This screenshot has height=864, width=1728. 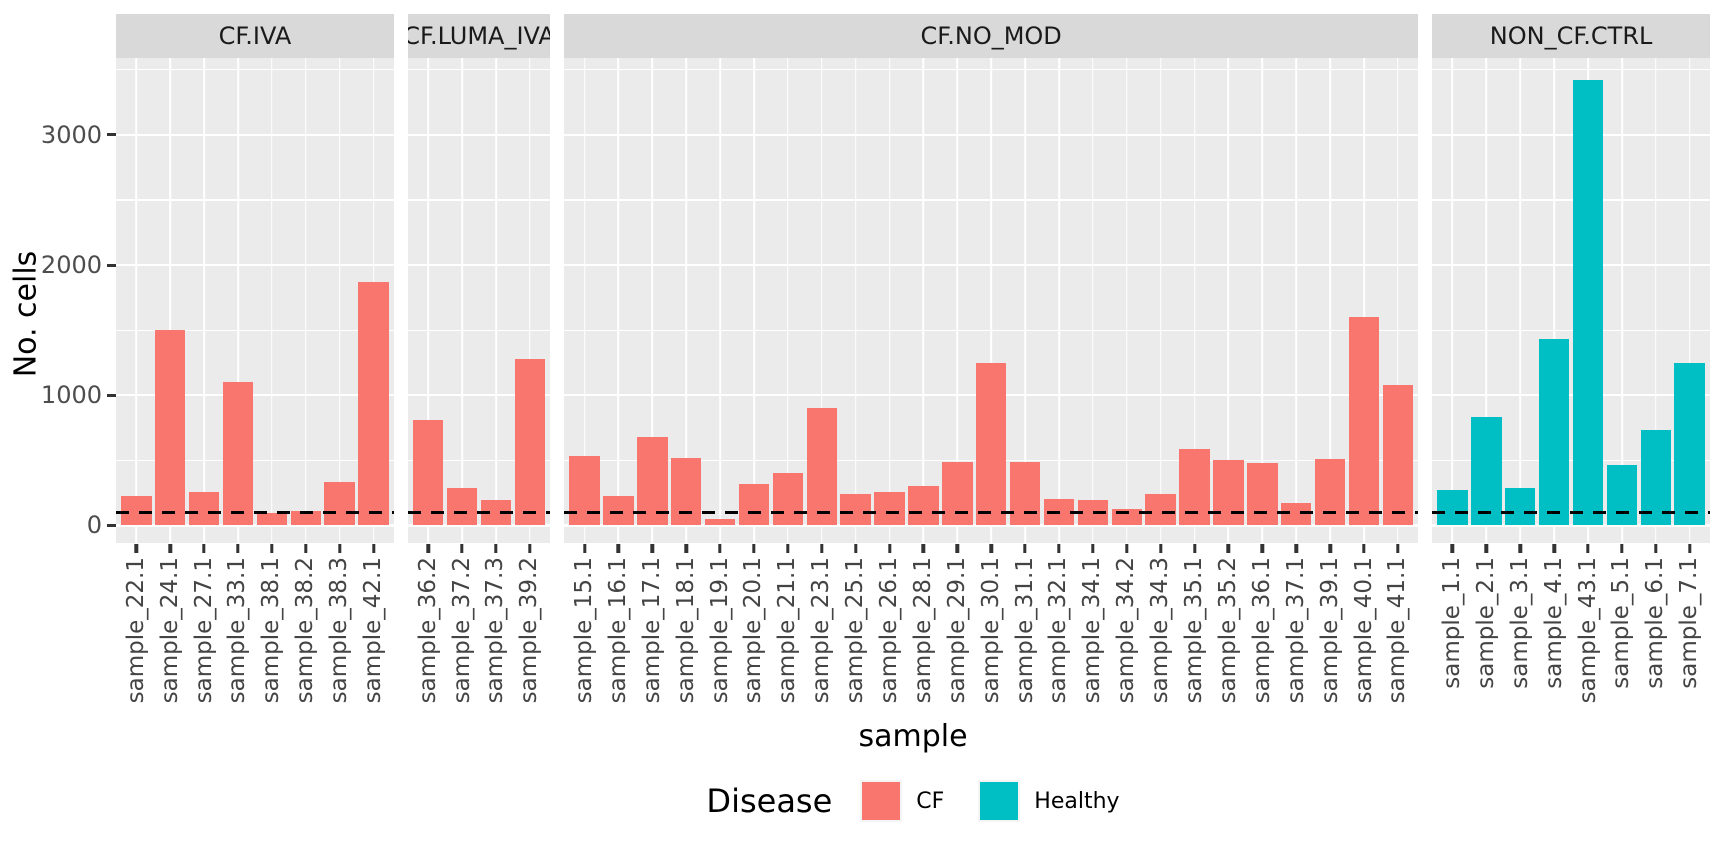 What do you see at coordinates (617, 630) in the screenshot?
I see `x-tick-label-text: sample_16.1` at bounding box center [617, 630].